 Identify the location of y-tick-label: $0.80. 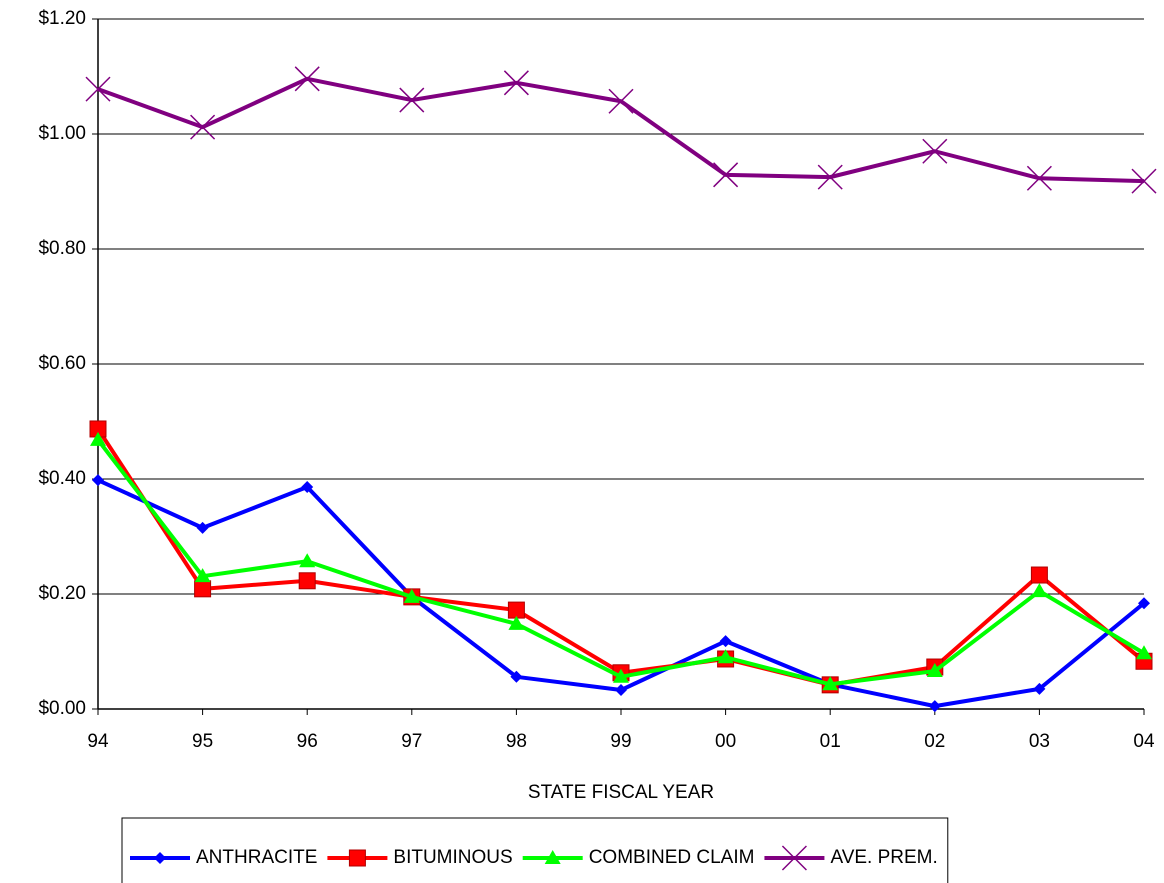
(62, 248).